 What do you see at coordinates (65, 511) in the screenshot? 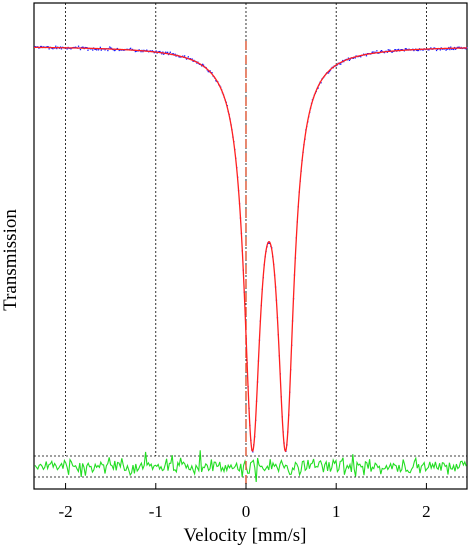
I see `x-tick-label: -2` at bounding box center [65, 511].